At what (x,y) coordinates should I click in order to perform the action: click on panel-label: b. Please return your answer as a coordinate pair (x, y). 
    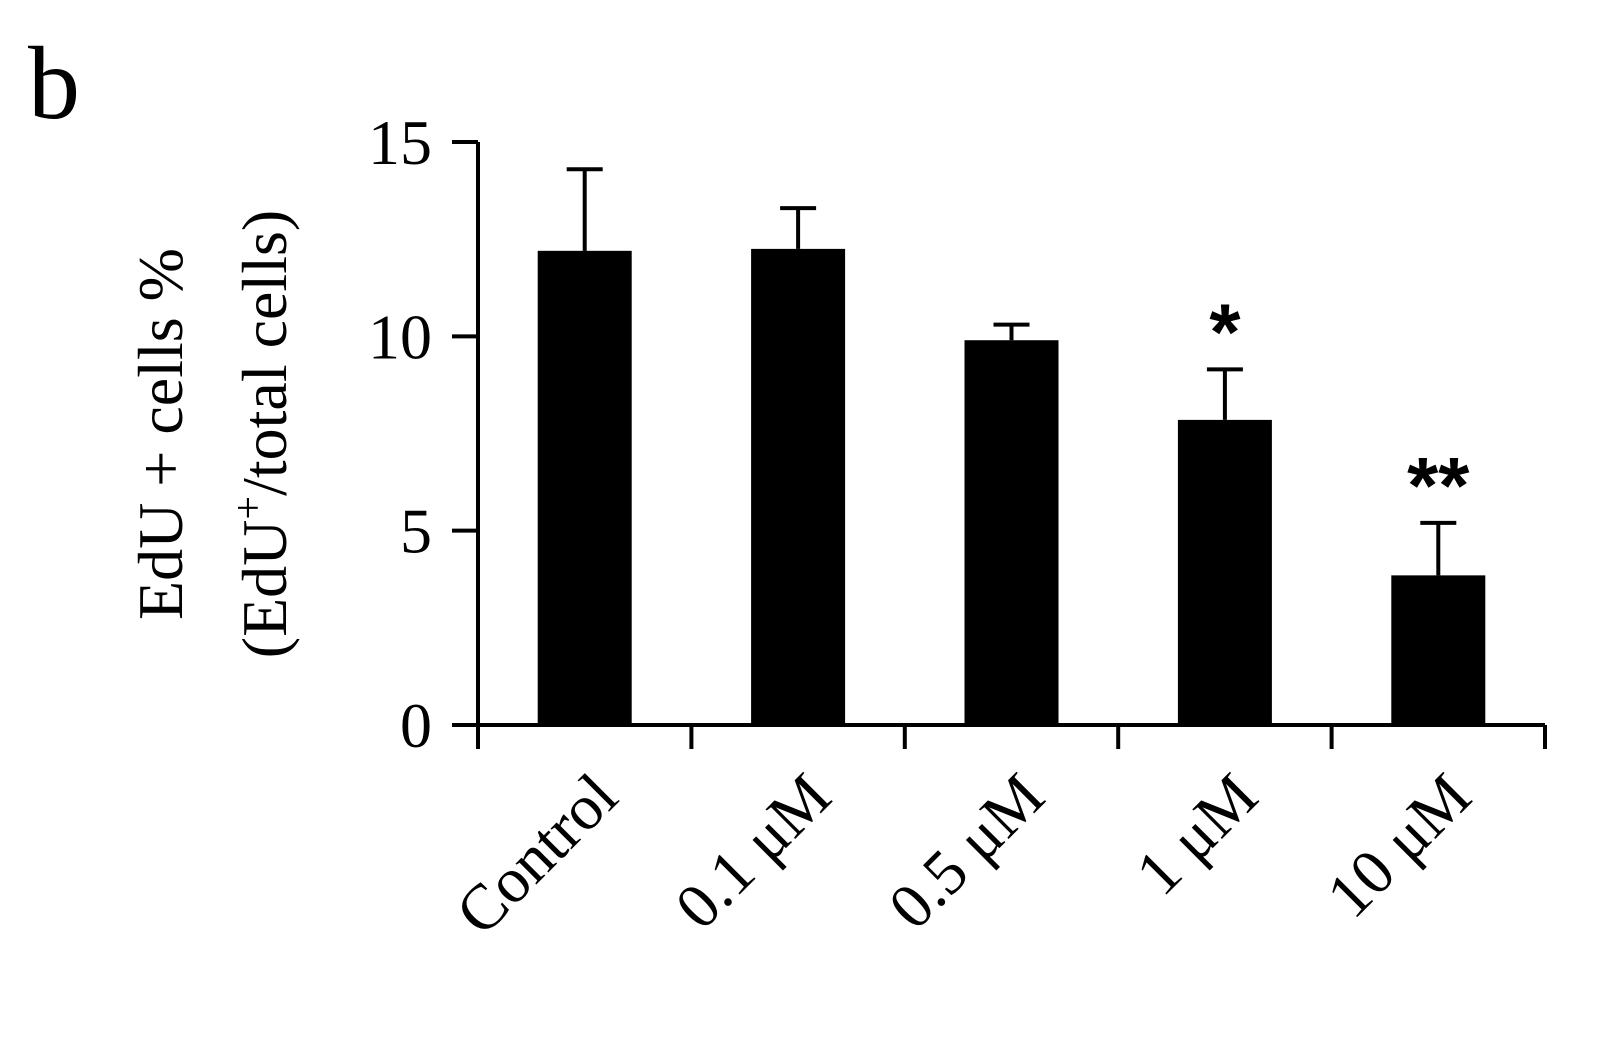
    Looking at the image, I should click on (54, 83).